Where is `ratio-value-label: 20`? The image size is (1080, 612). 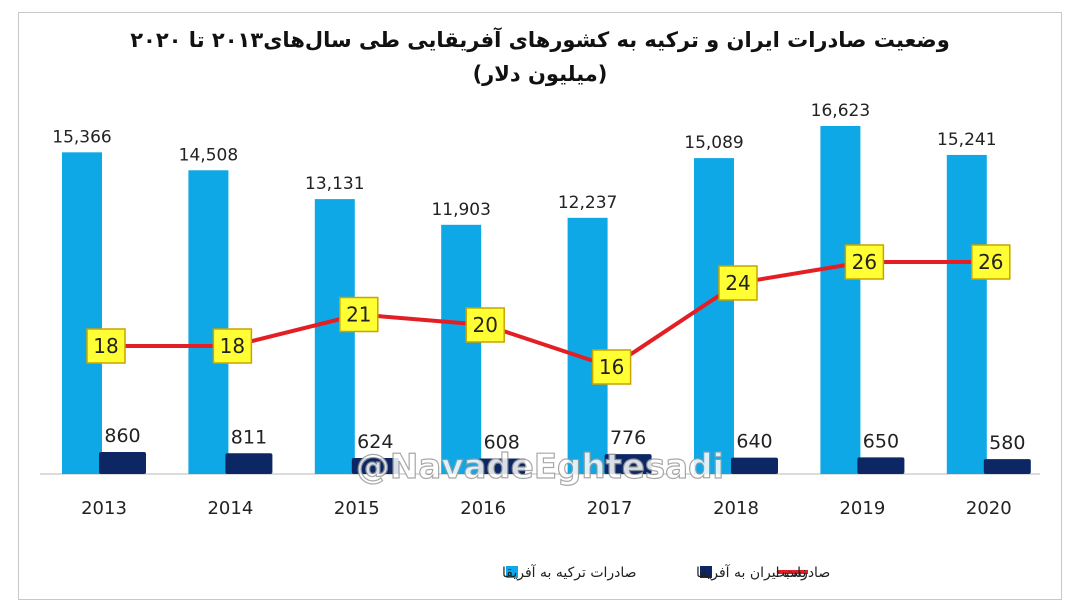
ratio-value-label: 20 is located at coordinates (484, 325).